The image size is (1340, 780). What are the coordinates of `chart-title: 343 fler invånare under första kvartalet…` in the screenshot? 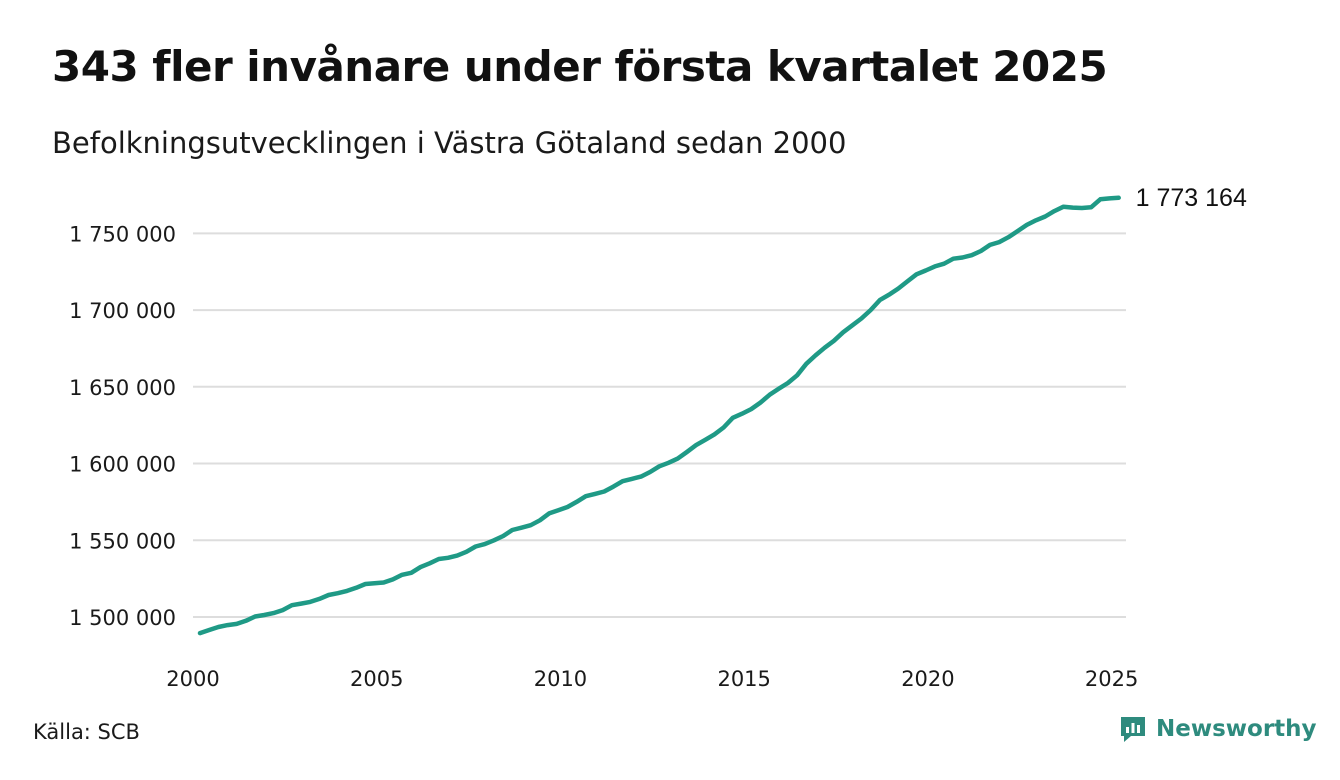 It's located at (580, 66).